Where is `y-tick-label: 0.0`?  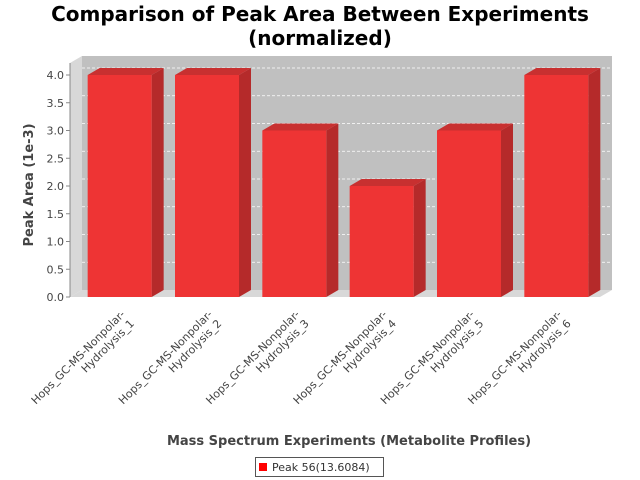
y-tick-label: 0.0 is located at coordinates (56, 297).